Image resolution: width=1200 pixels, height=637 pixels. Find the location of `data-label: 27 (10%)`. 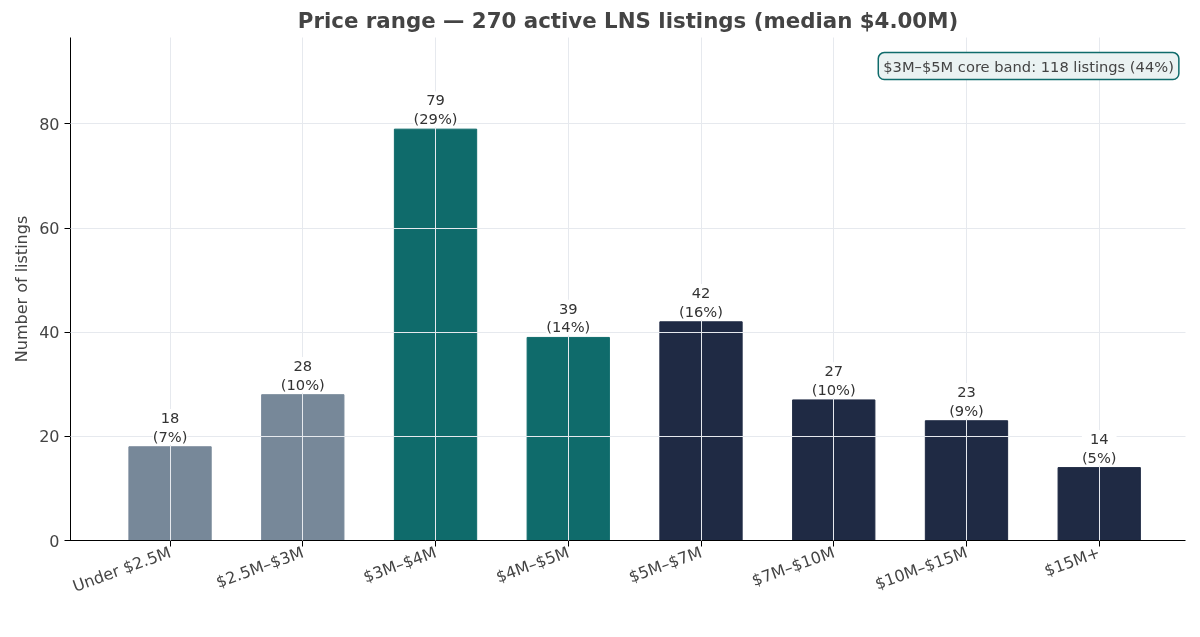

data-label: 27 (10%) is located at coordinates (833, 380).